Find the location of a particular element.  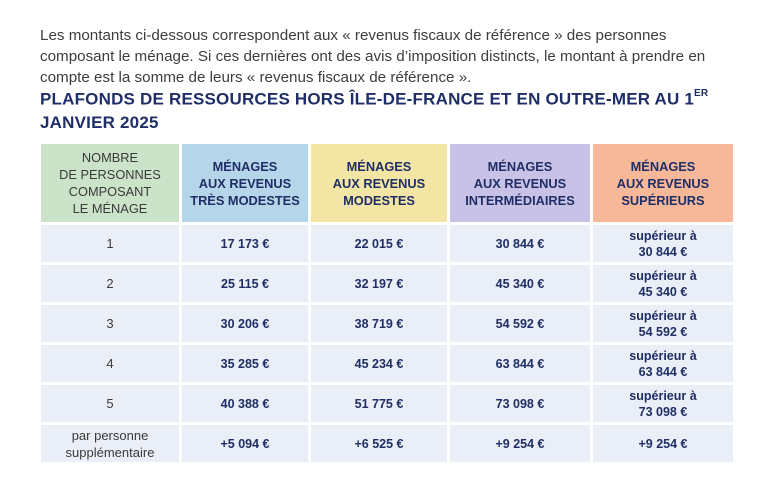

header-superieurs: MÉNAGES AUX REVENUS SUPÉRIEURS is located at coordinates (663, 183).